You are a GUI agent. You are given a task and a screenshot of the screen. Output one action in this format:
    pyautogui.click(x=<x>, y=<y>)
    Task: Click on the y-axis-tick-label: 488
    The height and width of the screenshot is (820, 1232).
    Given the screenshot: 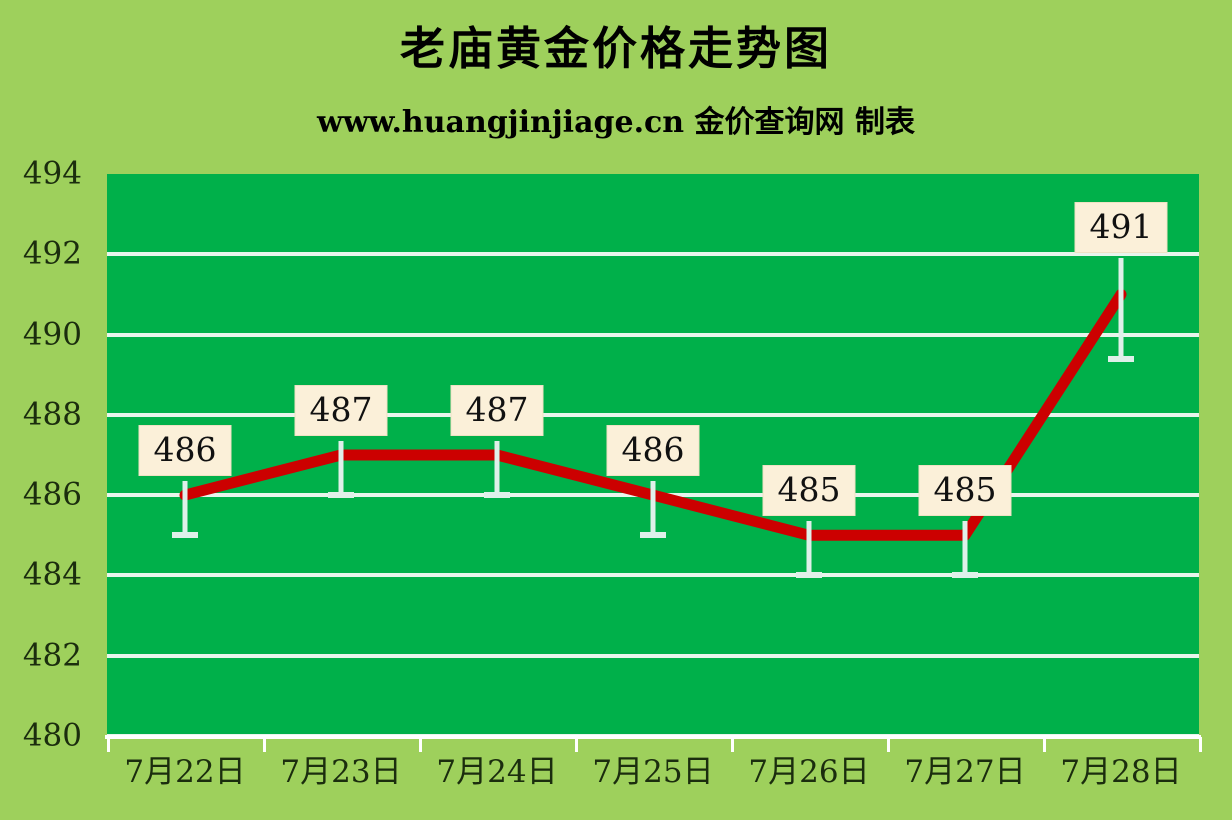 What is the action you would take?
    pyautogui.click(x=52, y=414)
    